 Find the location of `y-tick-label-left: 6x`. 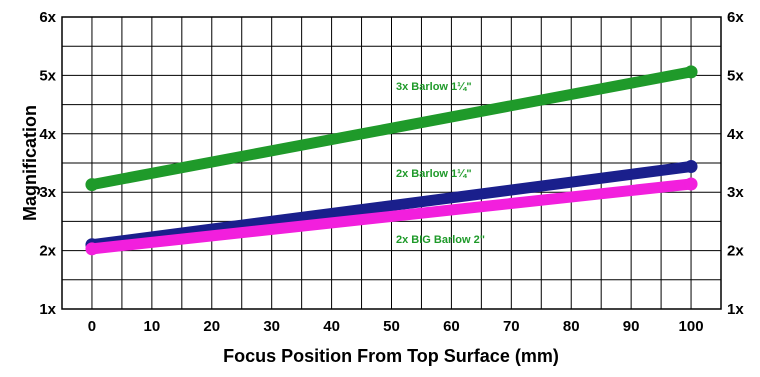

y-tick-label-left: 6x is located at coordinates (47, 17).